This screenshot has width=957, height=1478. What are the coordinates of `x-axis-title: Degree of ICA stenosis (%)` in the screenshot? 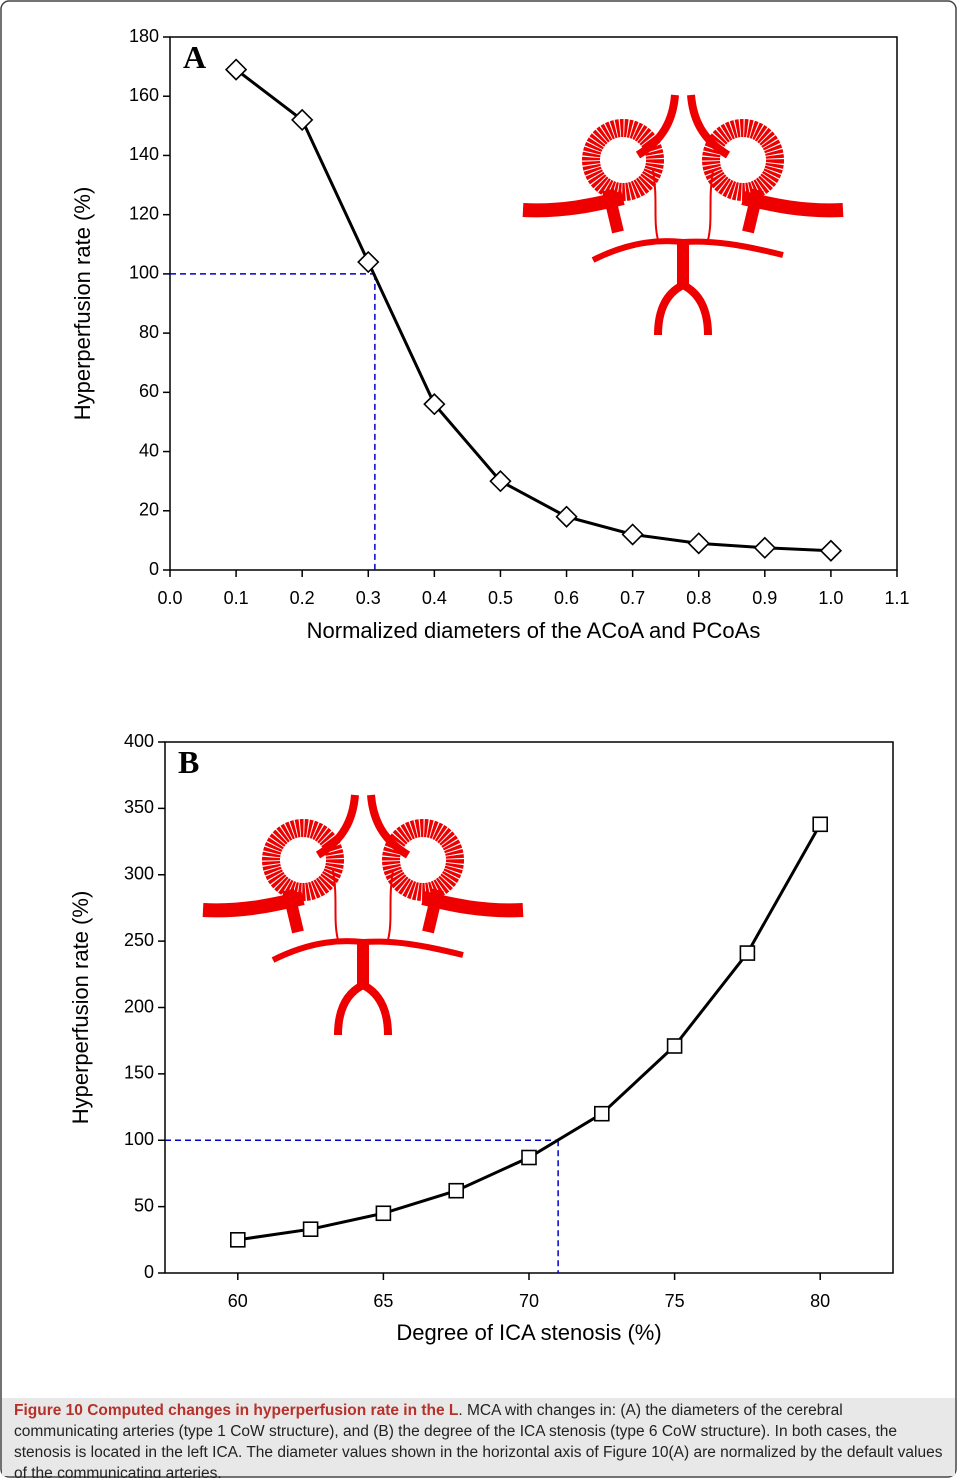 It's located at (528, 1332).